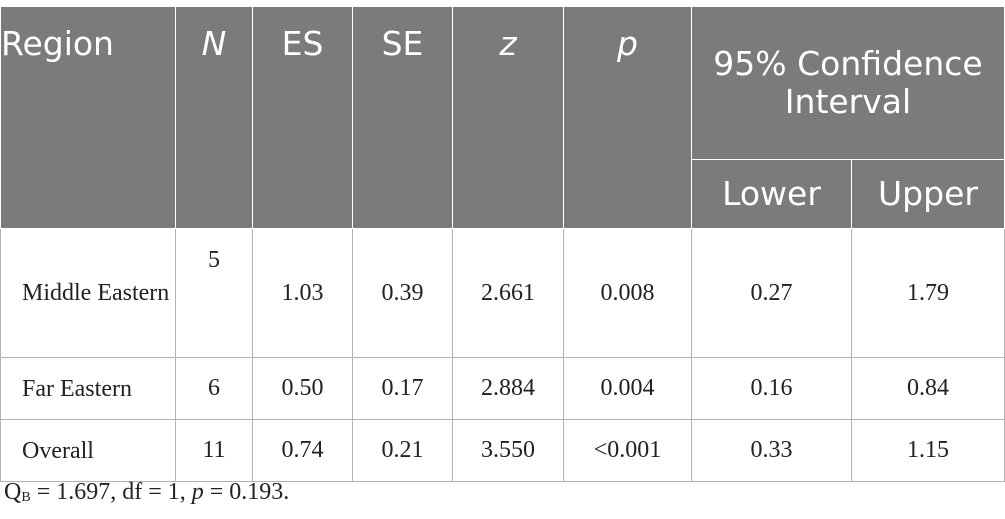 The image size is (1005, 519). What do you see at coordinates (26, 497) in the screenshot?
I see `q-subscript: B` at bounding box center [26, 497].